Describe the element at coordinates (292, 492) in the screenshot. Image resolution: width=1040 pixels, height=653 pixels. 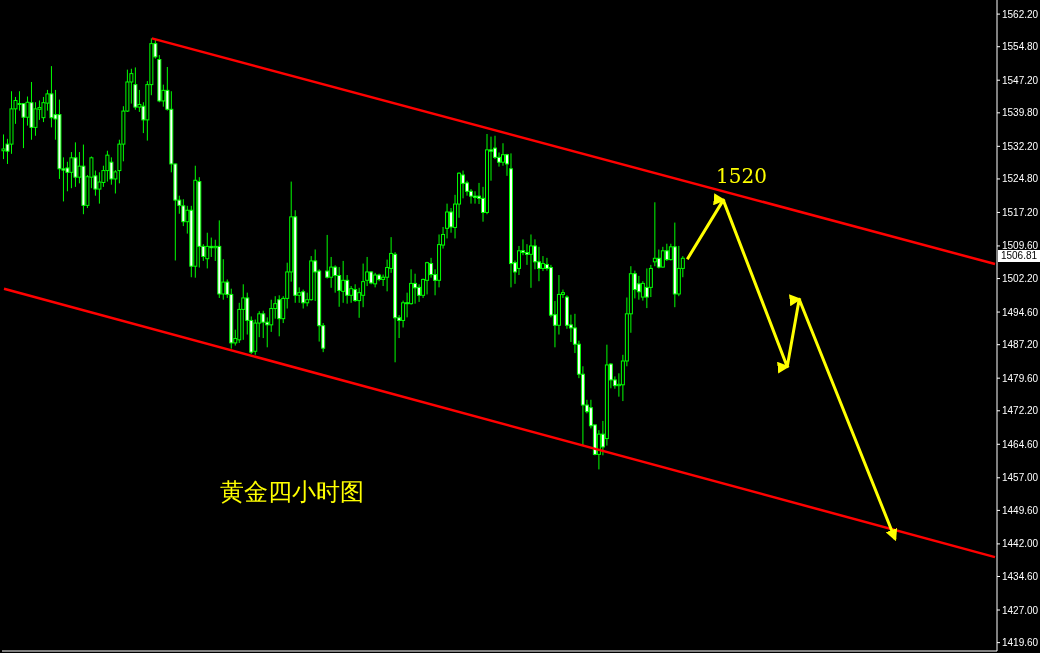
I see `annotation: 黄金四小时图` at that location.